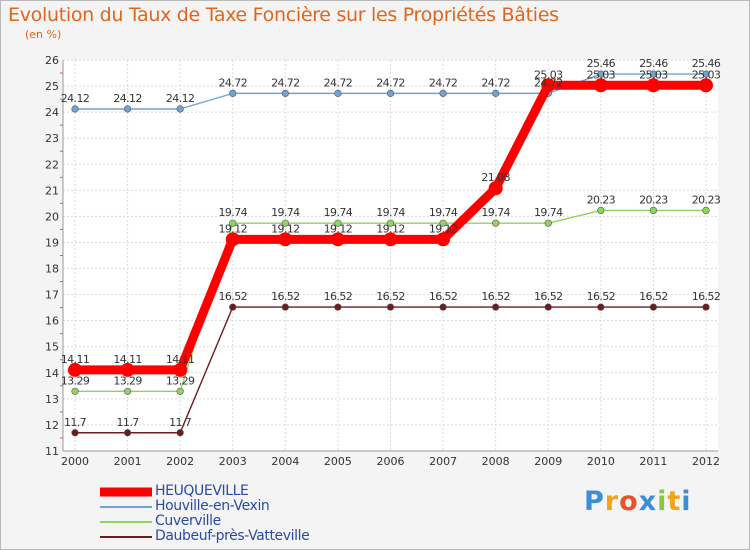  I want to click on y-tick-label: 16, so click(52, 321).